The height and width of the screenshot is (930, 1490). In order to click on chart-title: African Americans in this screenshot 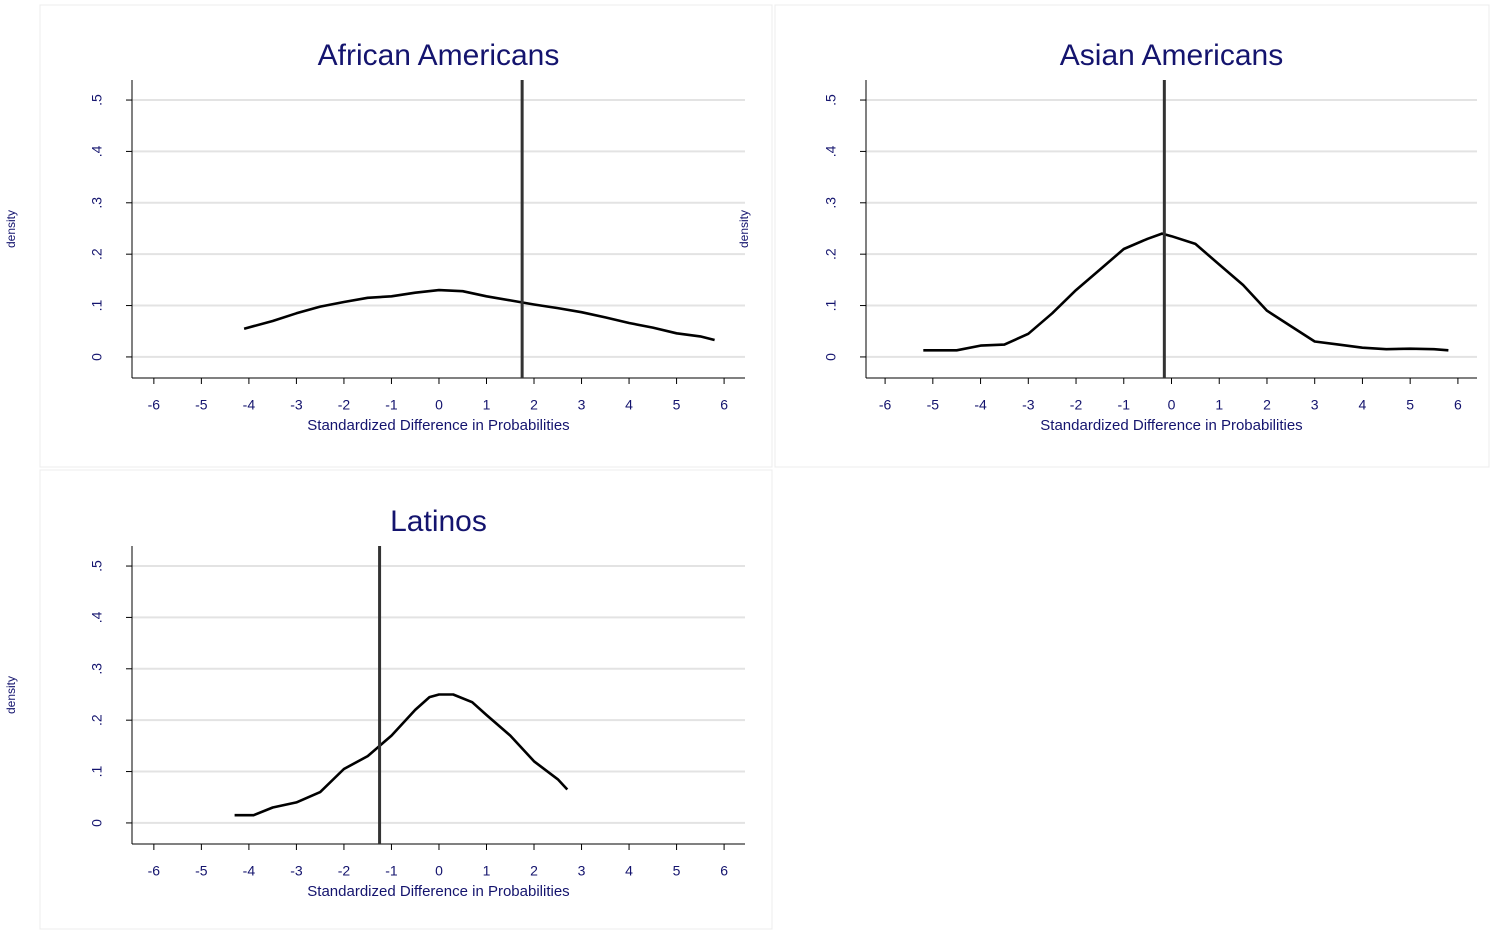, I will do `click(439, 55)`.